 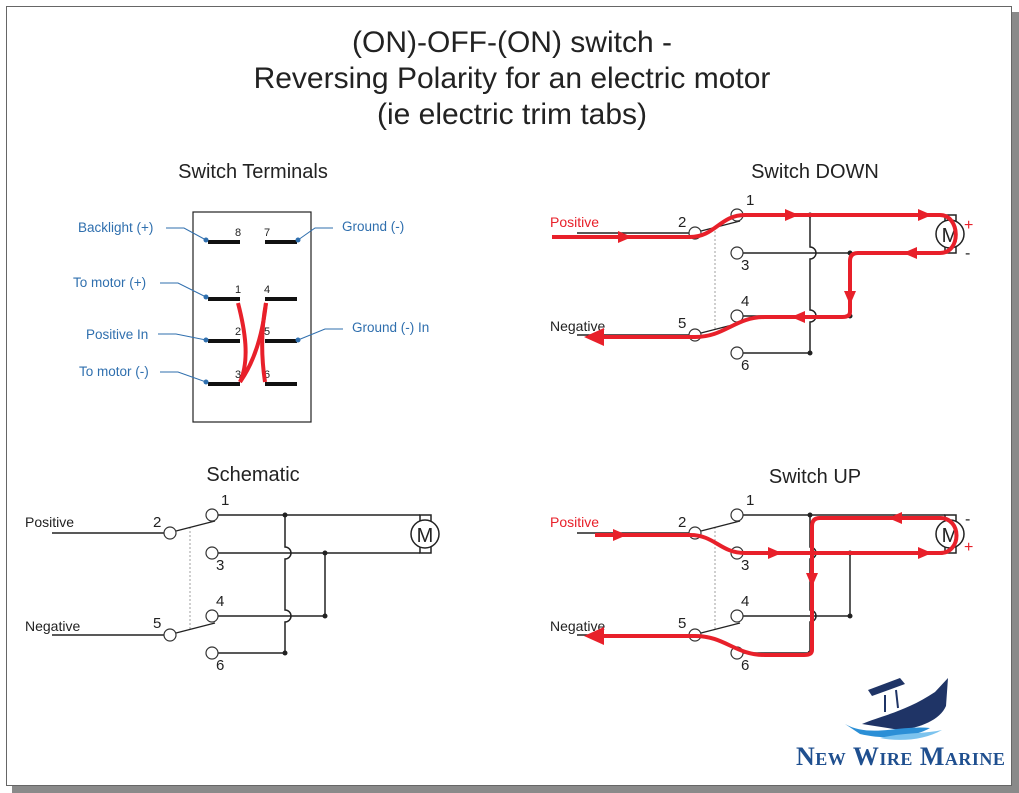 What do you see at coordinates (512, 42) in the screenshot?
I see `title-line-1: (ON)-OFF-(ON) switch -` at bounding box center [512, 42].